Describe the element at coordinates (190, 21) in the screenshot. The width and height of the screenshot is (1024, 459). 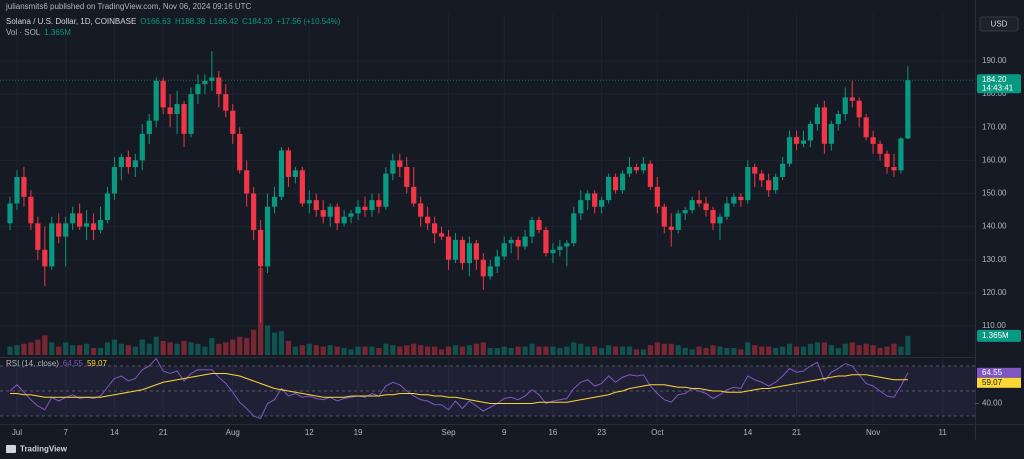
I see `ohlc-high: H188.38` at that location.